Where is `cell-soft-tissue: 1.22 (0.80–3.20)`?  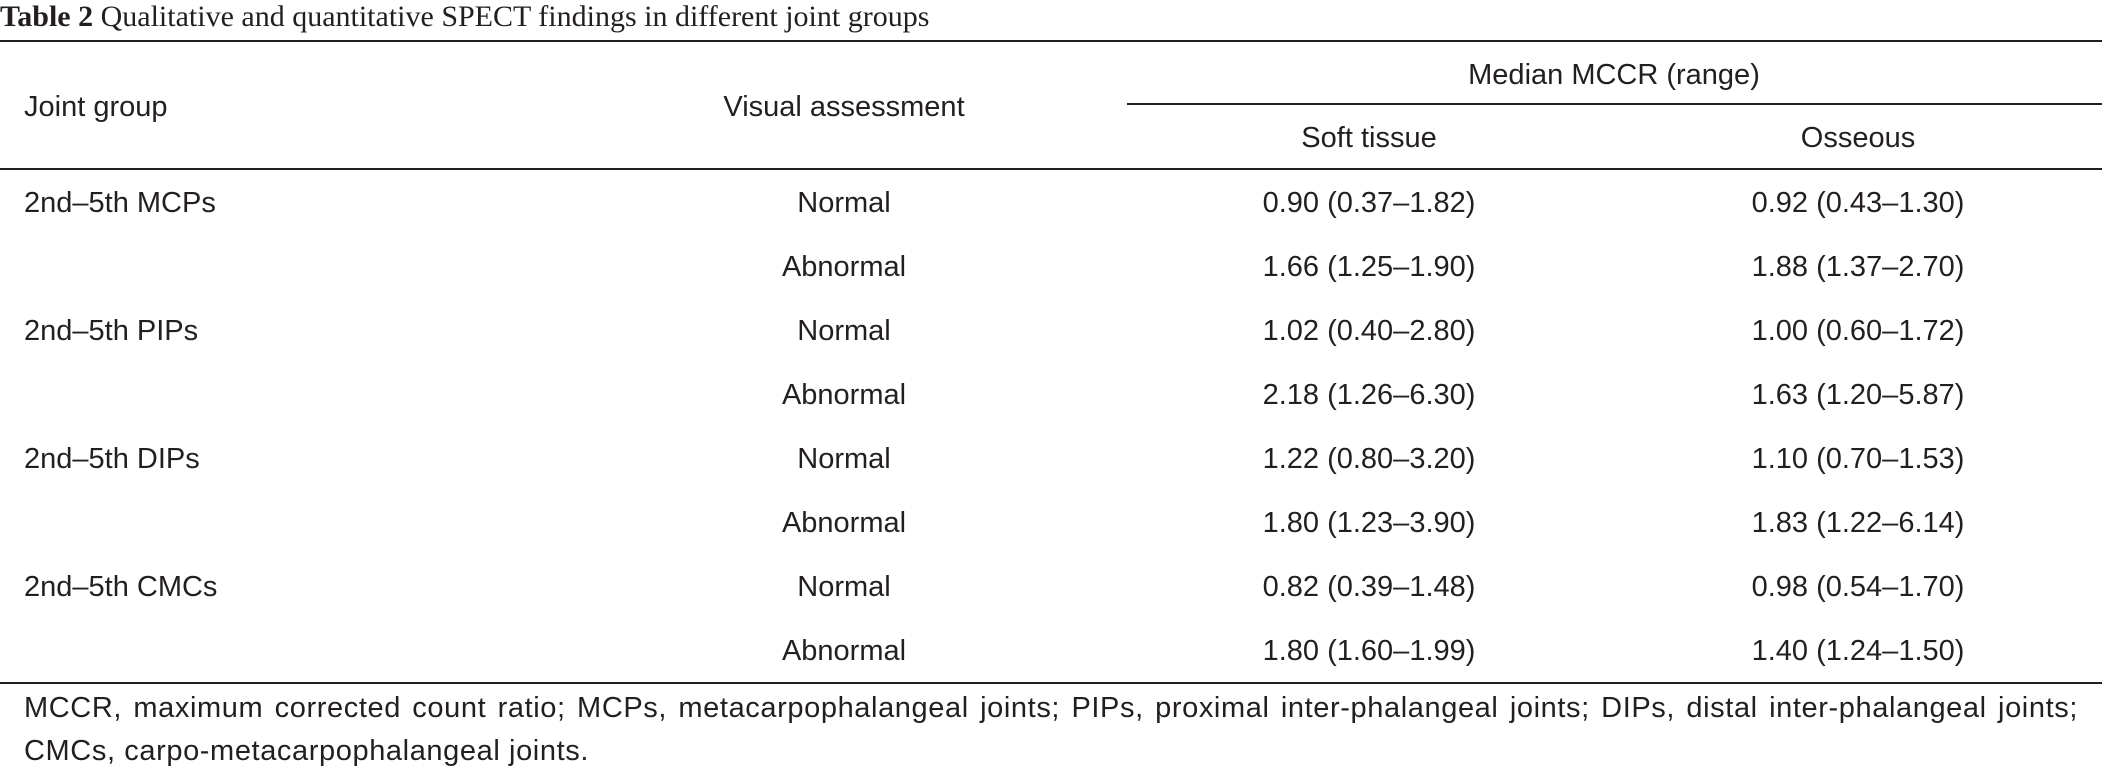 cell-soft-tissue: 1.22 (0.80–3.20) is located at coordinates (1369, 459).